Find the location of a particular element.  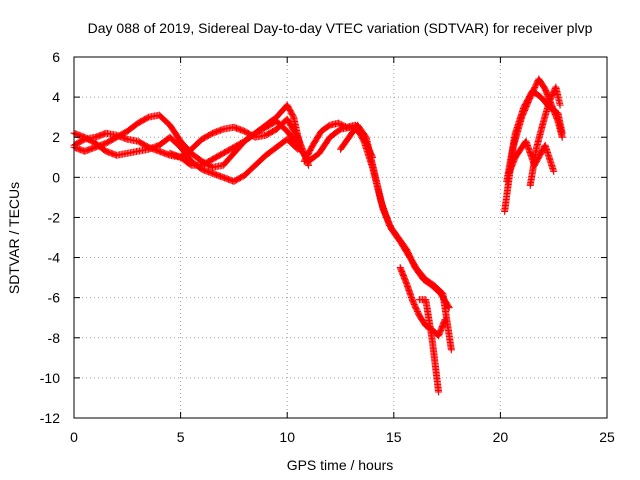

y-tick-label: 2 is located at coordinates (56, 137).